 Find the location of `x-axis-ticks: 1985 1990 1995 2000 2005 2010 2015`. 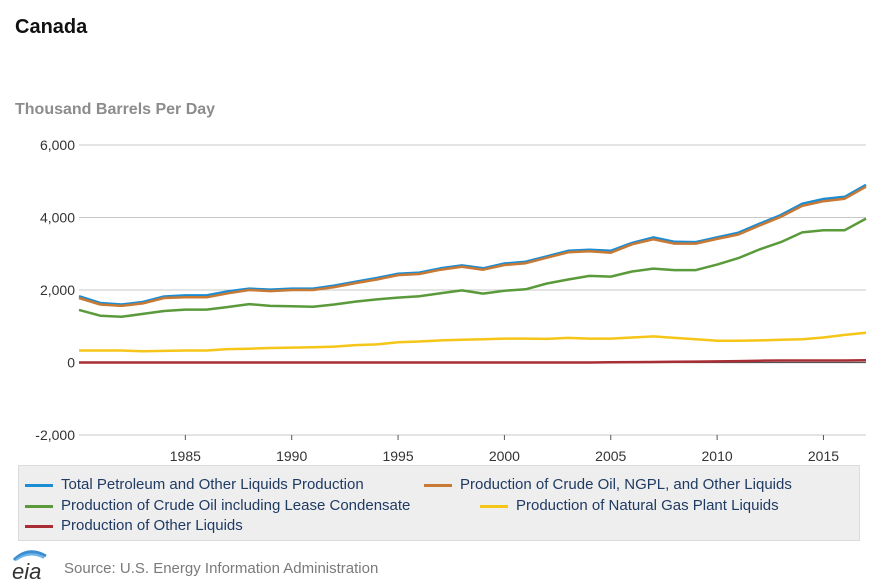

x-axis-ticks: 1985 1990 1995 2000 2005 2010 2015 is located at coordinates (504, 449).